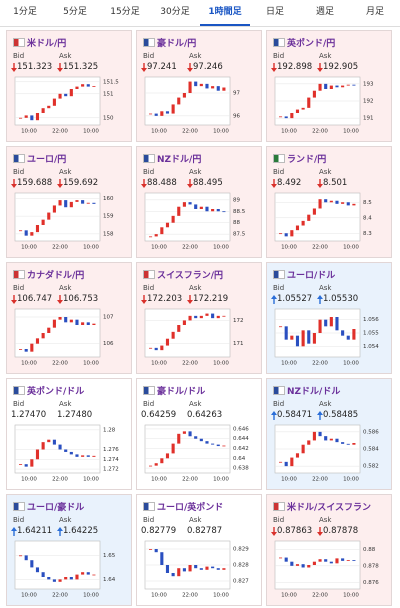 The image size is (400, 608). I want to click on ask-value: 106.753, so click(77, 299).